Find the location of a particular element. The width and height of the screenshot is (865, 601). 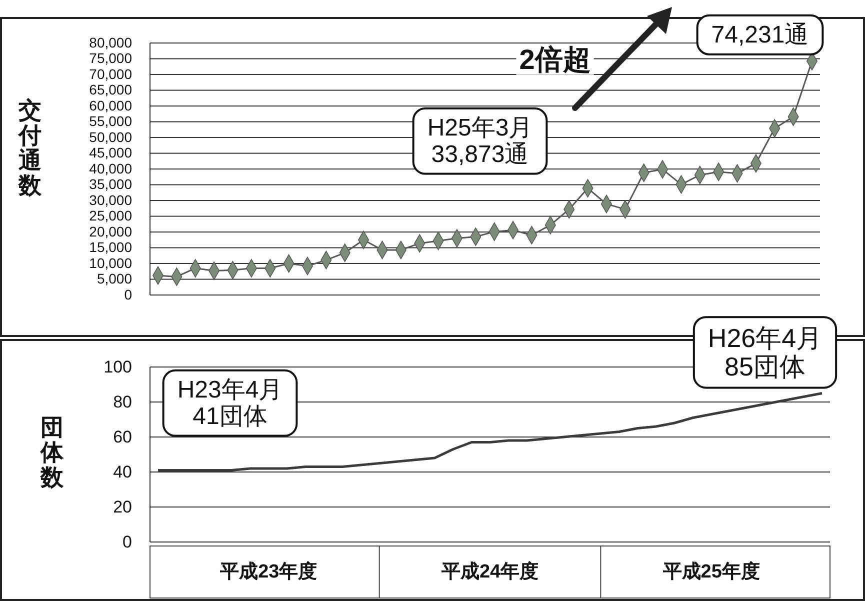

x-tick-label: 平成24年度 is located at coordinates (489, 571).